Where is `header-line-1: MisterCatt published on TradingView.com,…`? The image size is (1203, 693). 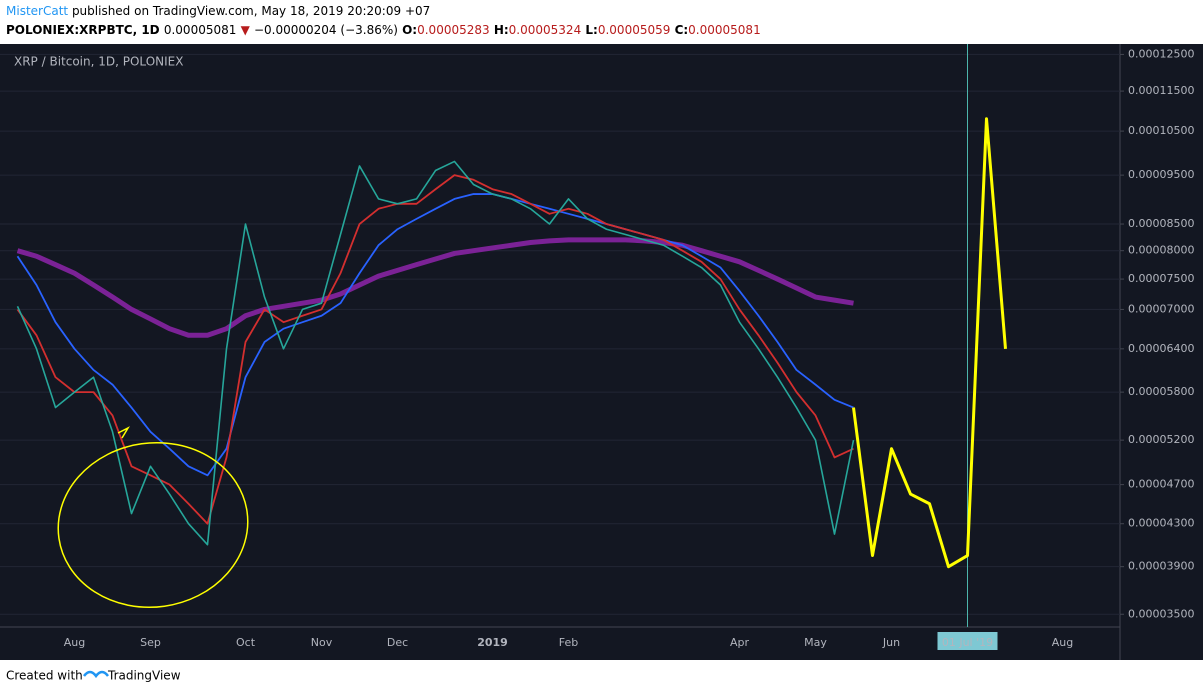
header-line-1: MisterCatt published on TradingView.com,… is located at coordinates (218, 11).